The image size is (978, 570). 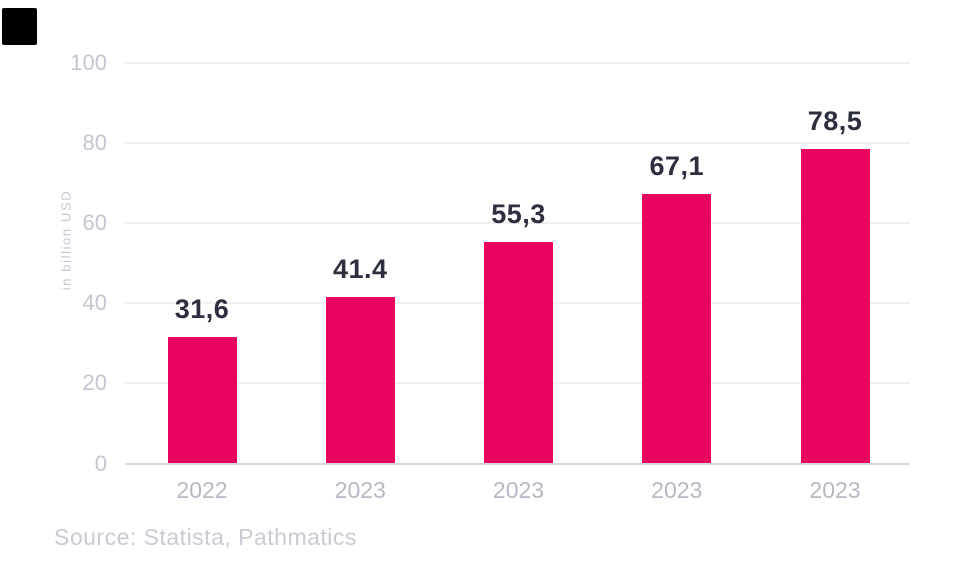 I want to click on y-tick-label-100: 100, so click(x=88, y=62).